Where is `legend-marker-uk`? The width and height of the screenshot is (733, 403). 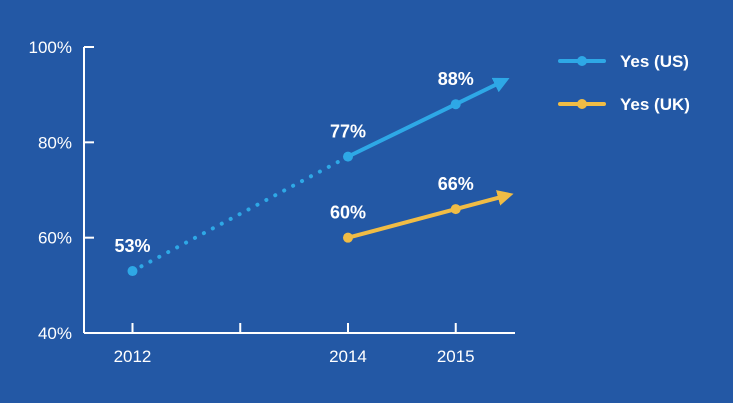
legend-marker-uk is located at coordinates (582, 104).